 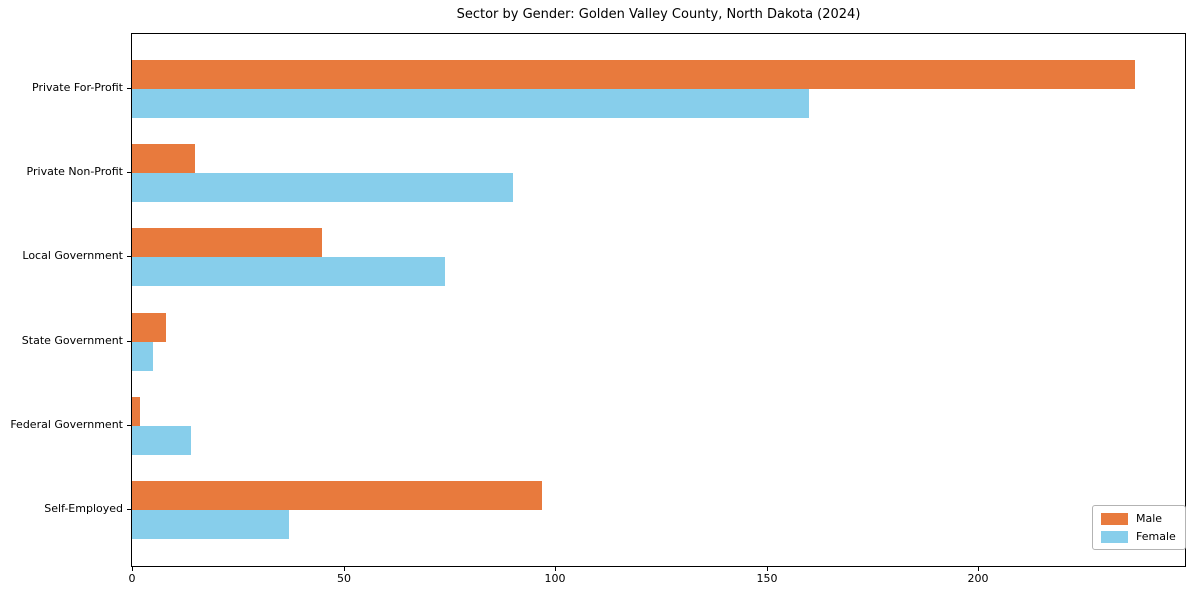 What do you see at coordinates (289, 271) in the screenshot?
I see `bar-female-local-government` at bounding box center [289, 271].